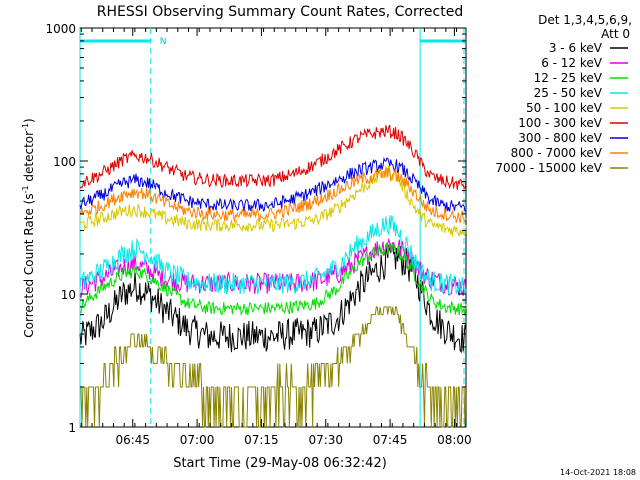 Image resolution: width=640 pixels, height=480 pixels. Describe the element at coordinates (29, 120) in the screenshot. I see `y-axis-label-end: )` at that location.